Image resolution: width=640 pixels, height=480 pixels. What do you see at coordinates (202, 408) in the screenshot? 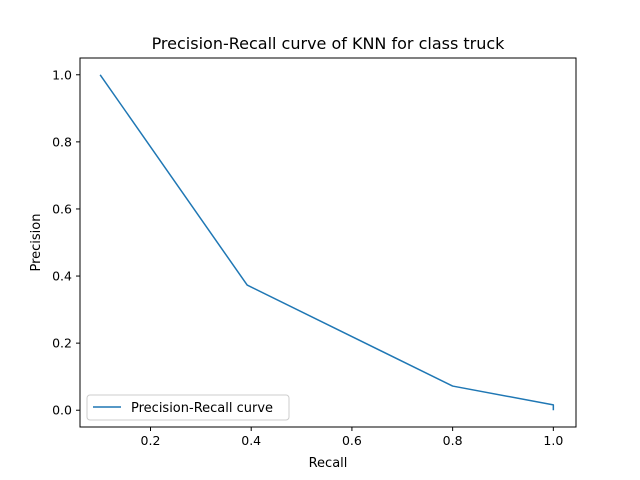
I see `legend-label: Precision-Recall curve` at bounding box center [202, 408].